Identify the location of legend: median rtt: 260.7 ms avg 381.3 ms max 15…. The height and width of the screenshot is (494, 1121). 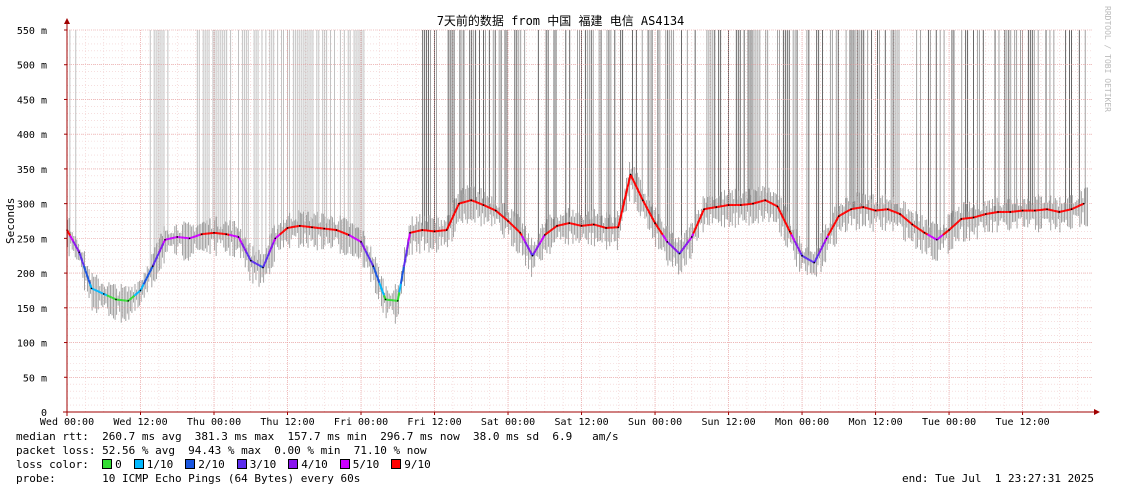
(317, 458).